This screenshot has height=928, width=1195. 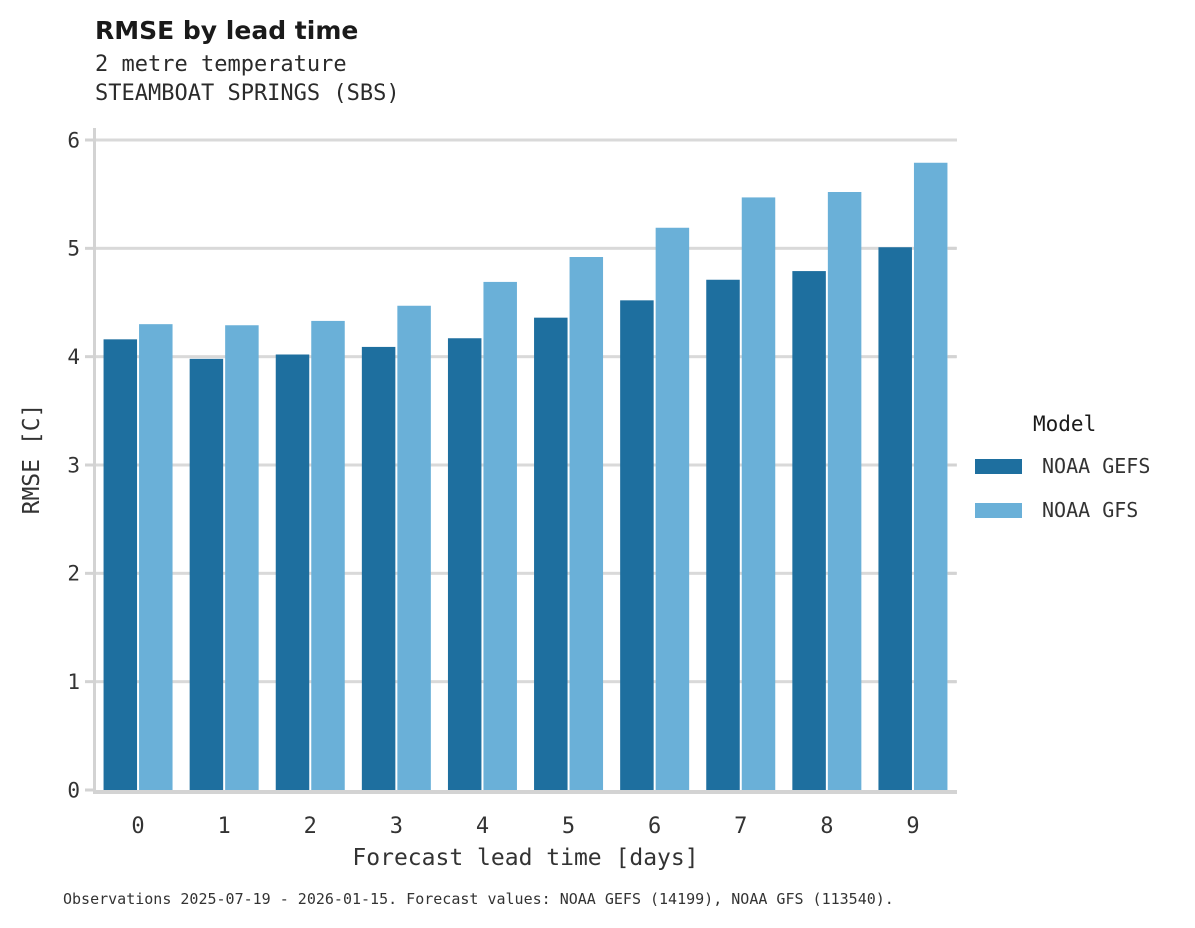 What do you see at coordinates (482, 826) in the screenshot?
I see `x-tick-label-4: 4` at bounding box center [482, 826].